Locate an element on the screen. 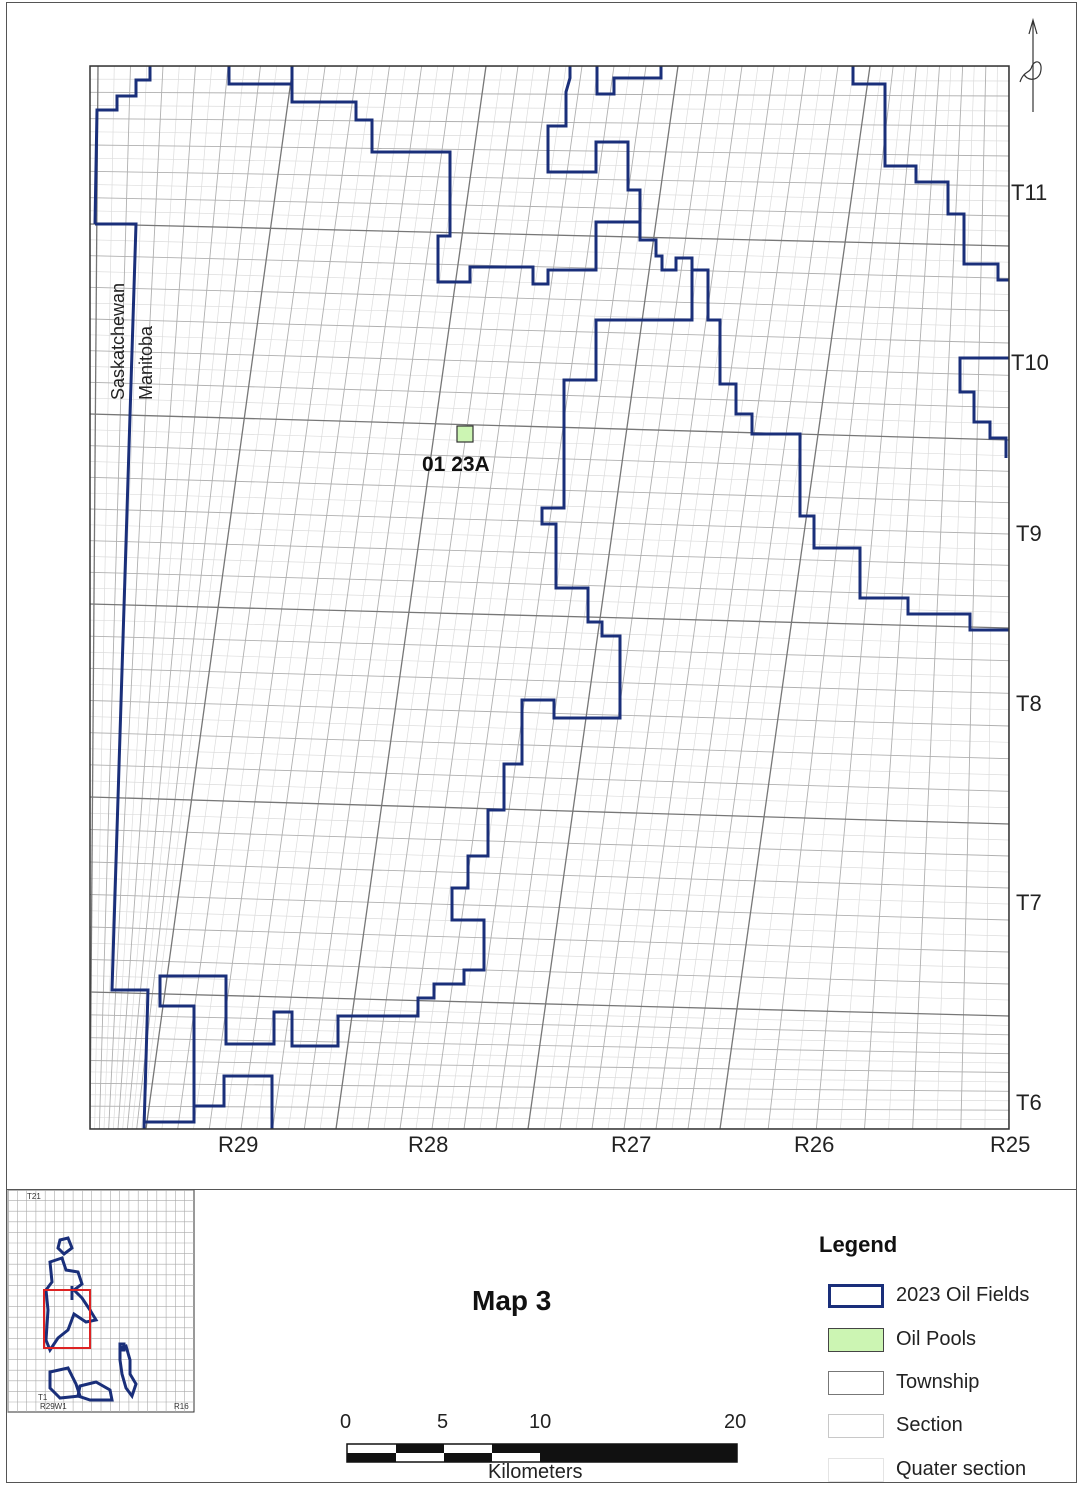 Image resolution: width=1077 pixels, height=1485 pixels. township-label-t7: T7 is located at coordinates (1029, 902).